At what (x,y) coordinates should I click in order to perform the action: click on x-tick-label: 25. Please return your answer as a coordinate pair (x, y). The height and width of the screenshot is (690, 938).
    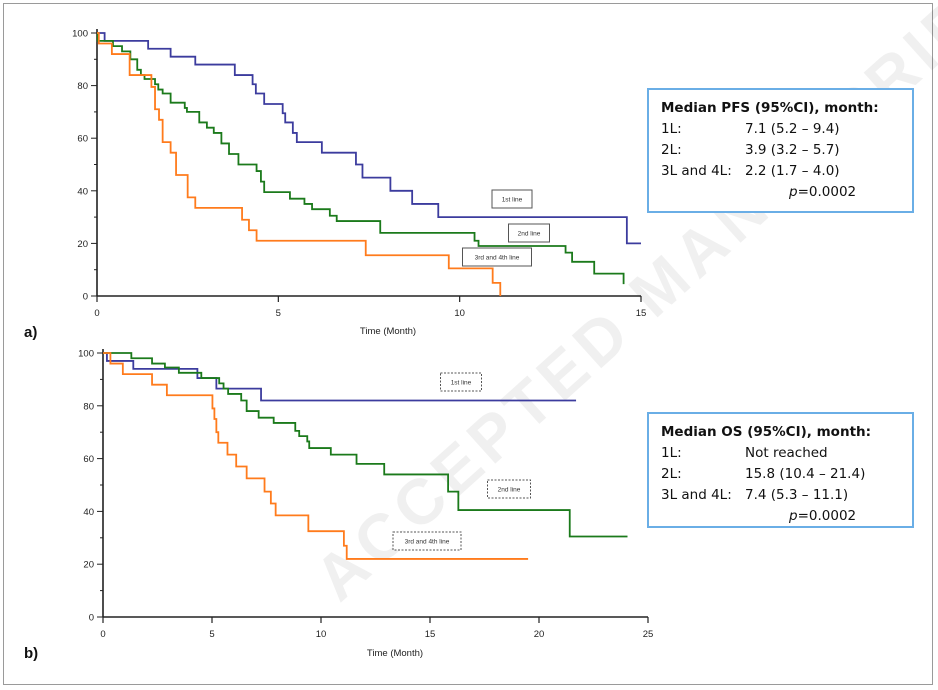
    Looking at the image, I should click on (648, 634).